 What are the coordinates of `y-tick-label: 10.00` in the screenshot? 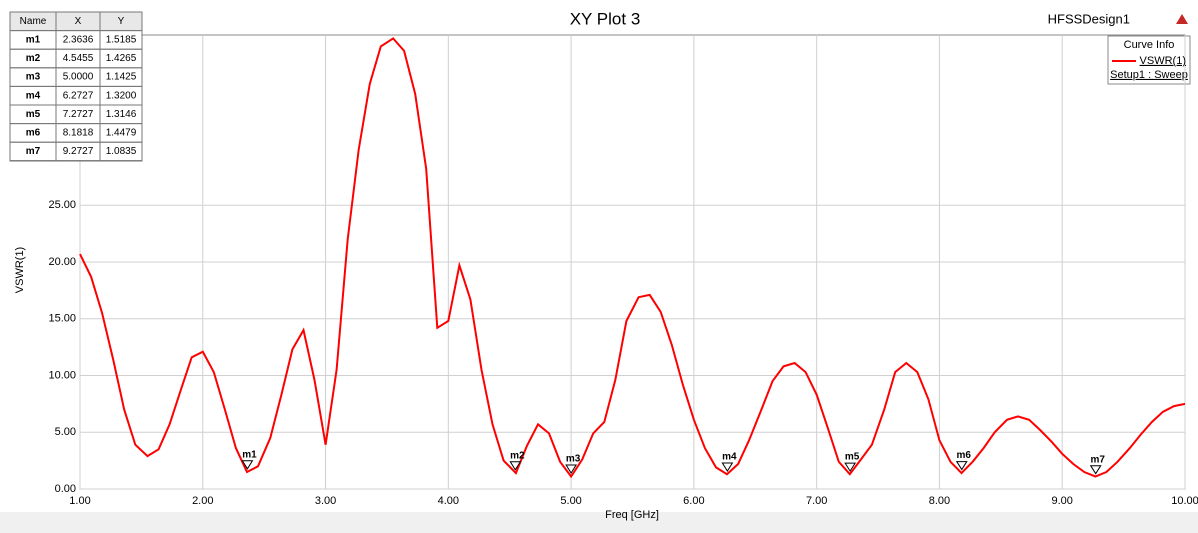 It's located at (62, 375).